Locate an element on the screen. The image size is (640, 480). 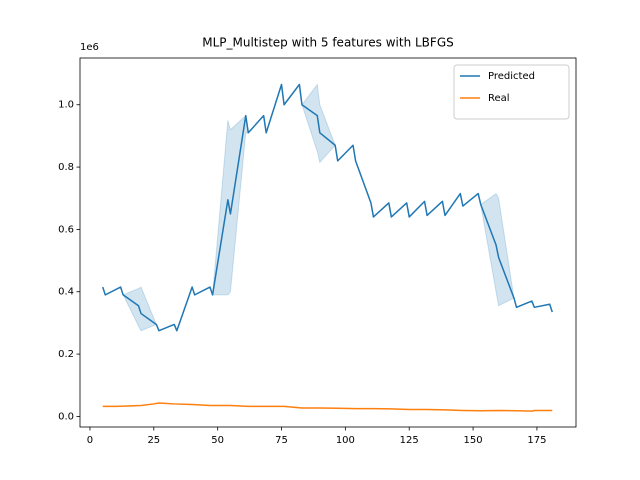
x-tick-label: 25 is located at coordinates (153, 440).